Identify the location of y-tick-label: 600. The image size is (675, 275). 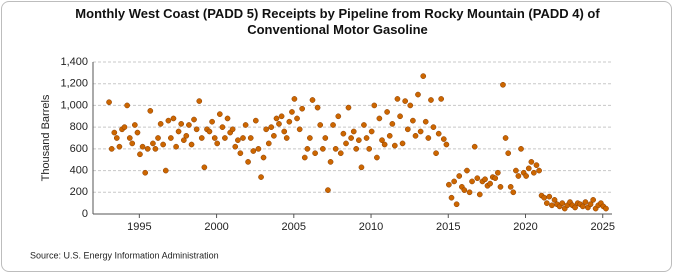
(79, 149).